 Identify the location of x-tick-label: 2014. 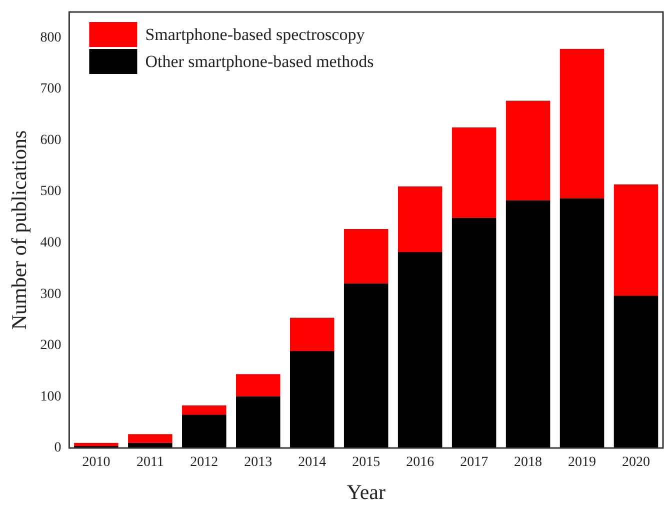
(312, 462).